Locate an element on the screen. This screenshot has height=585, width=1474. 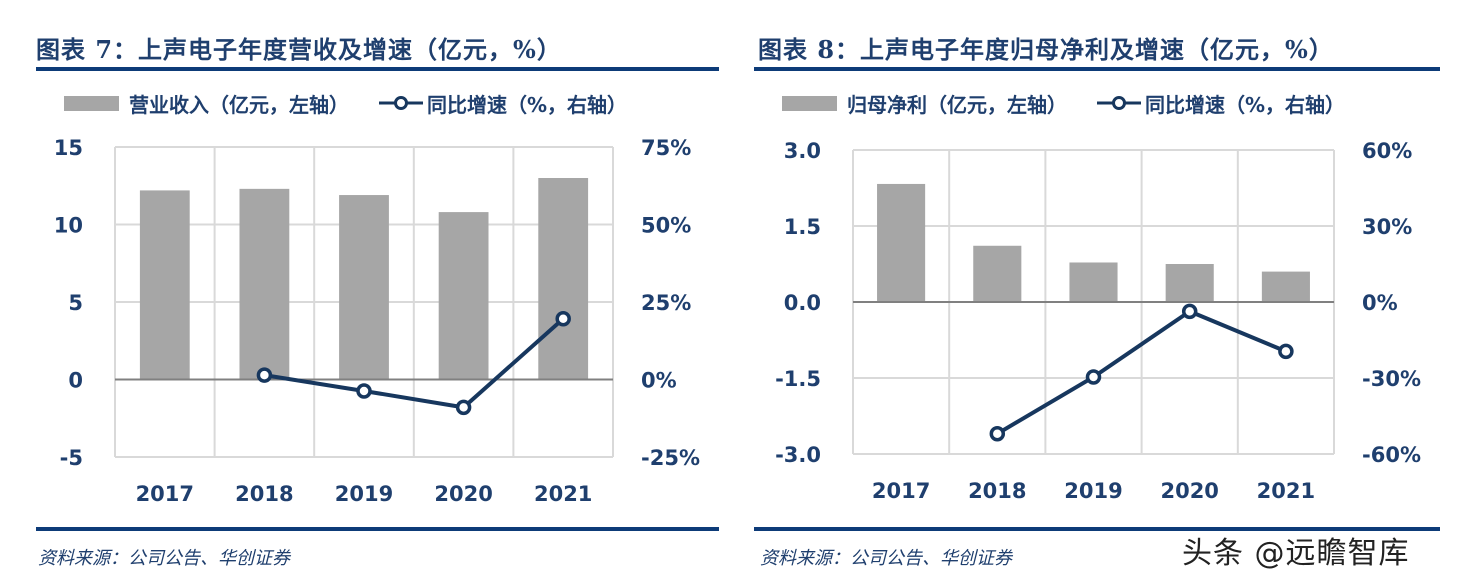
y-right-tick-label: 60% is located at coordinates (1387, 151).